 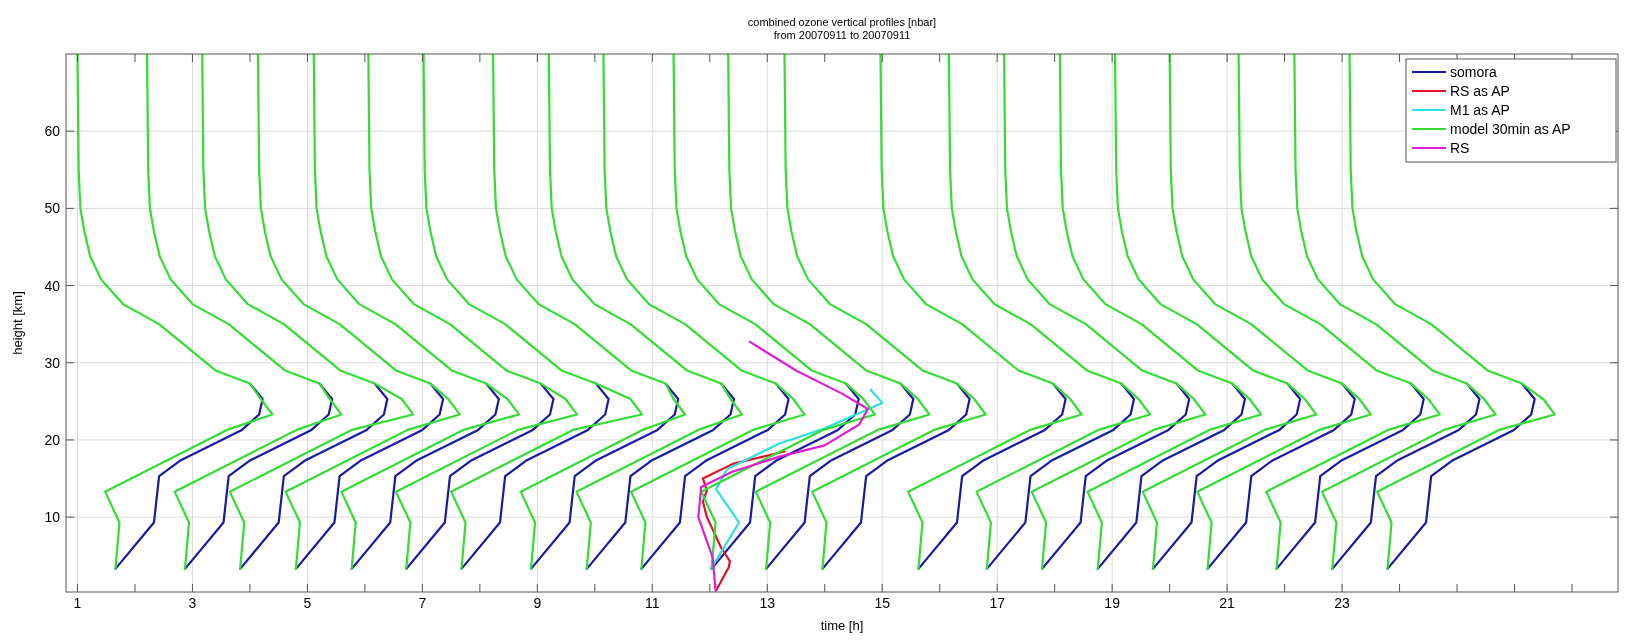 I want to click on chart-title: combined ozone vertical profiles [nbar], so click(x=842, y=22).